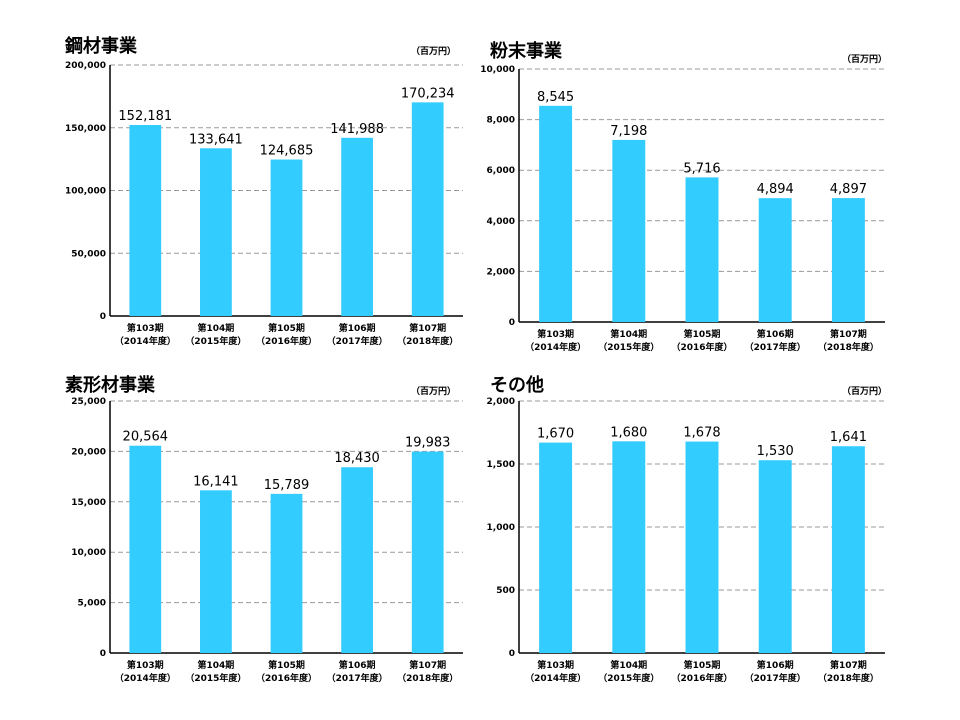  Describe the element at coordinates (701, 168) in the screenshot. I see `data-label: 5,716` at that location.